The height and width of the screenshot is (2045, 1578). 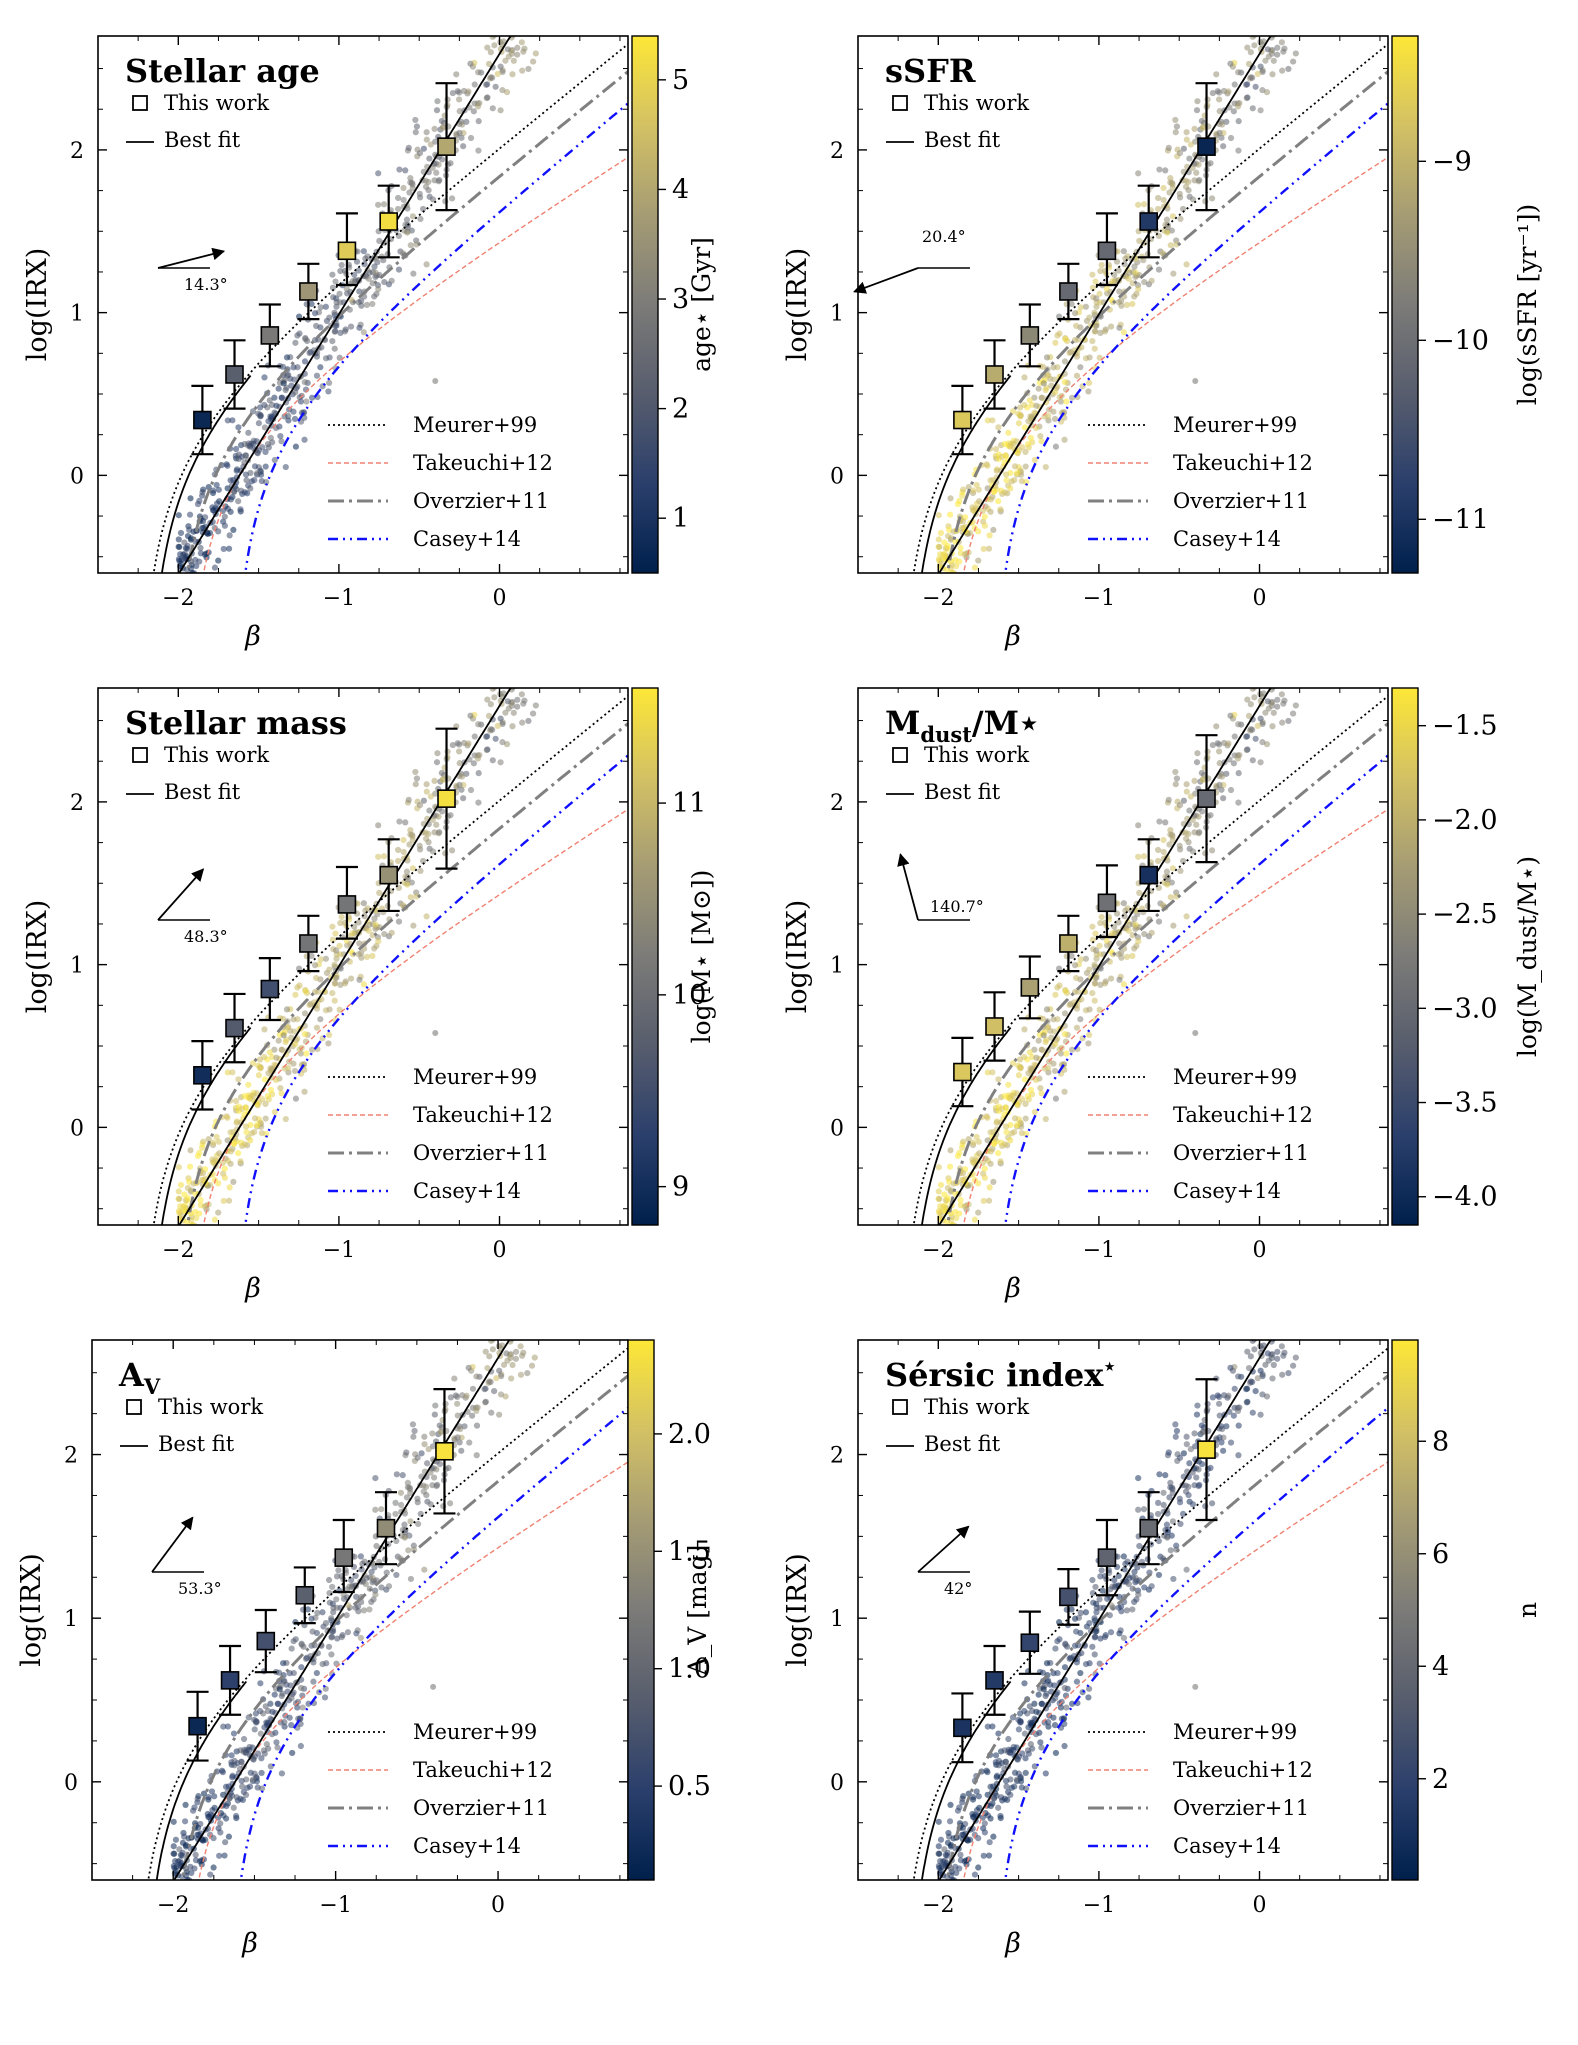 I want to click on x-tick-label: 0, so click(x=500, y=598).